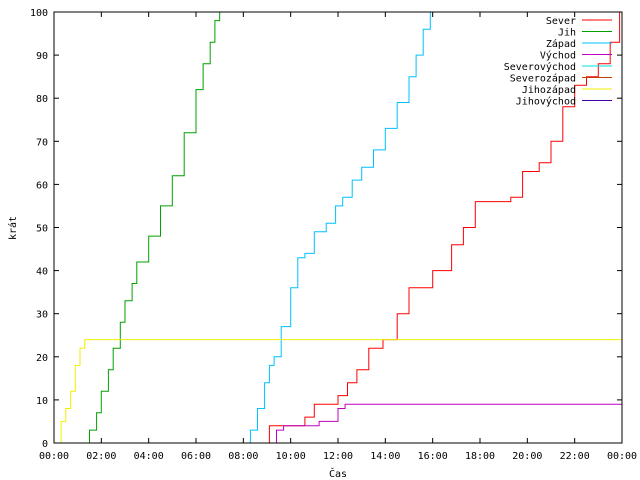 The height and width of the screenshot is (480, 640). I want to click on y-tick-label: 10, so click(42, 401).